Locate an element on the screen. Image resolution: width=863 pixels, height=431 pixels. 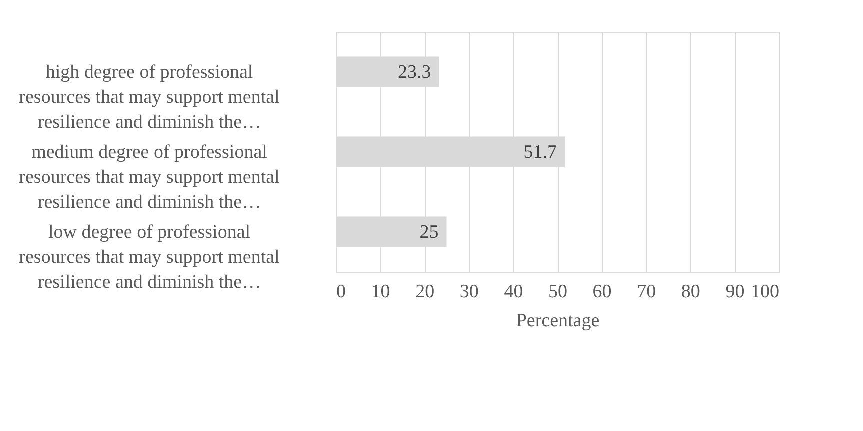
x-tick-label: 10 is located at coordinates (380, 292).